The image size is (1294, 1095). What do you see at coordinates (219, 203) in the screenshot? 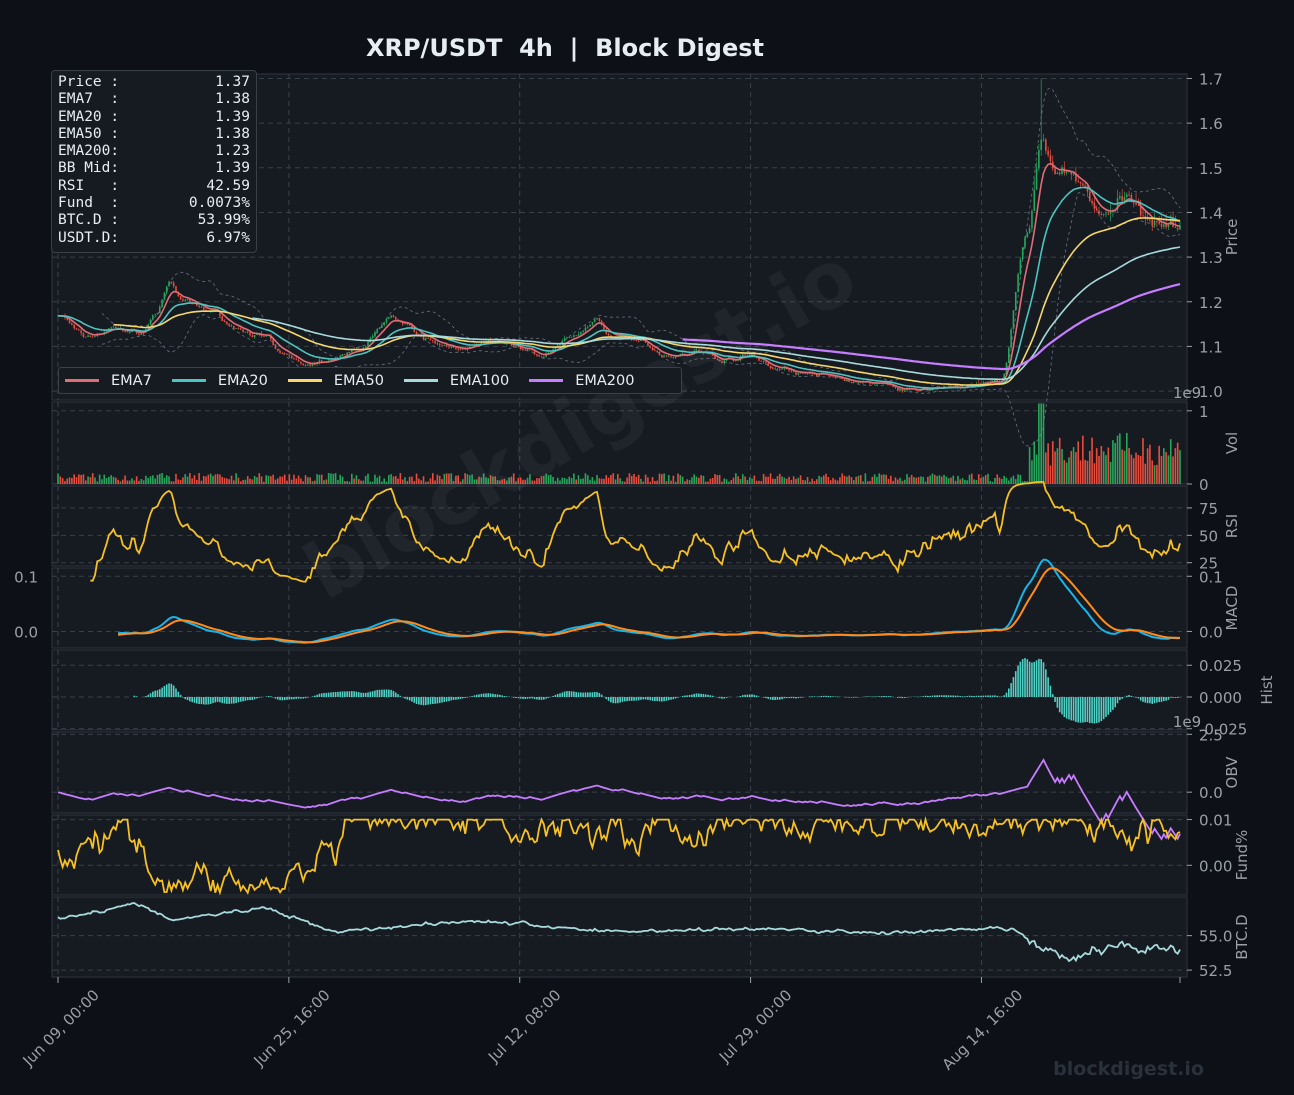
I see `info-value: 0.0073%` at bounding box center [219, 203].